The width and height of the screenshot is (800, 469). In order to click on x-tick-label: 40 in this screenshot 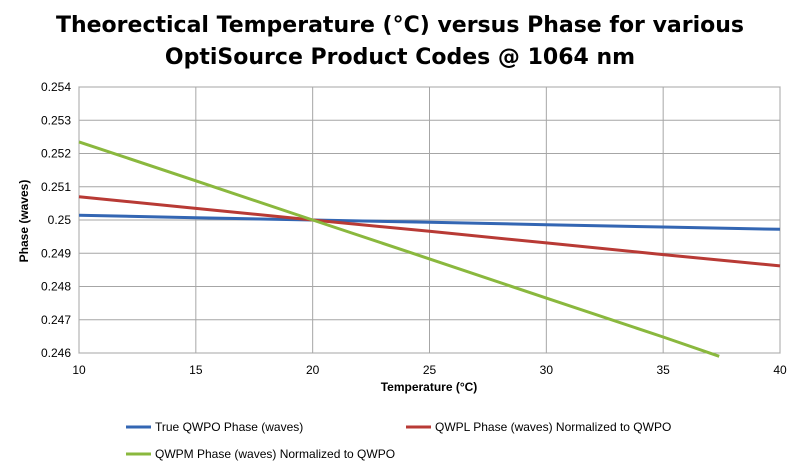, I will do `click(780, 370)`.